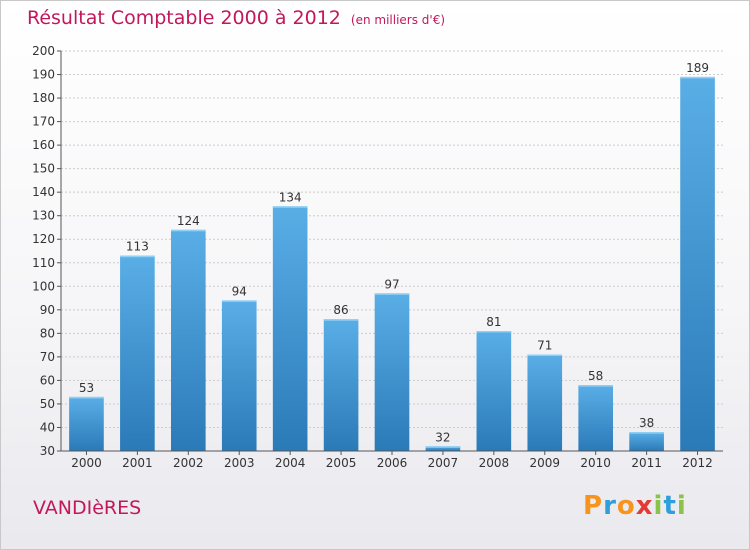  What do you see at coordinates (43, 122) in the screenshot?
I see `y-tick-label: 170` at bounding box center [43, 122].